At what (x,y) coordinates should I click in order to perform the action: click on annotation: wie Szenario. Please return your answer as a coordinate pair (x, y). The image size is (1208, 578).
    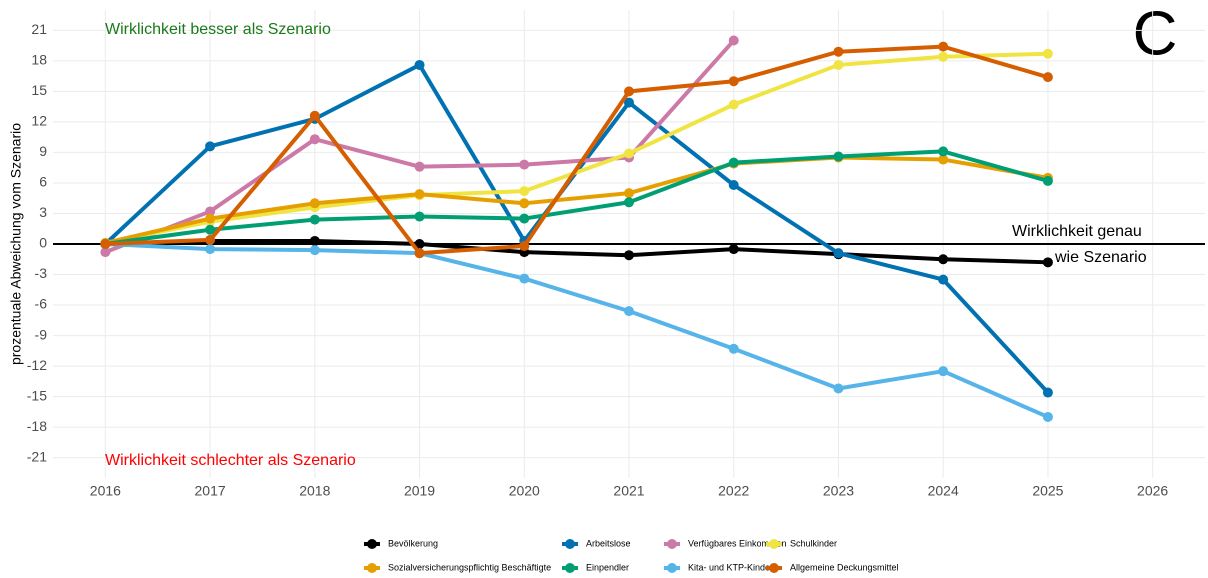
    Looking at the image, I should click on (1100, 257).